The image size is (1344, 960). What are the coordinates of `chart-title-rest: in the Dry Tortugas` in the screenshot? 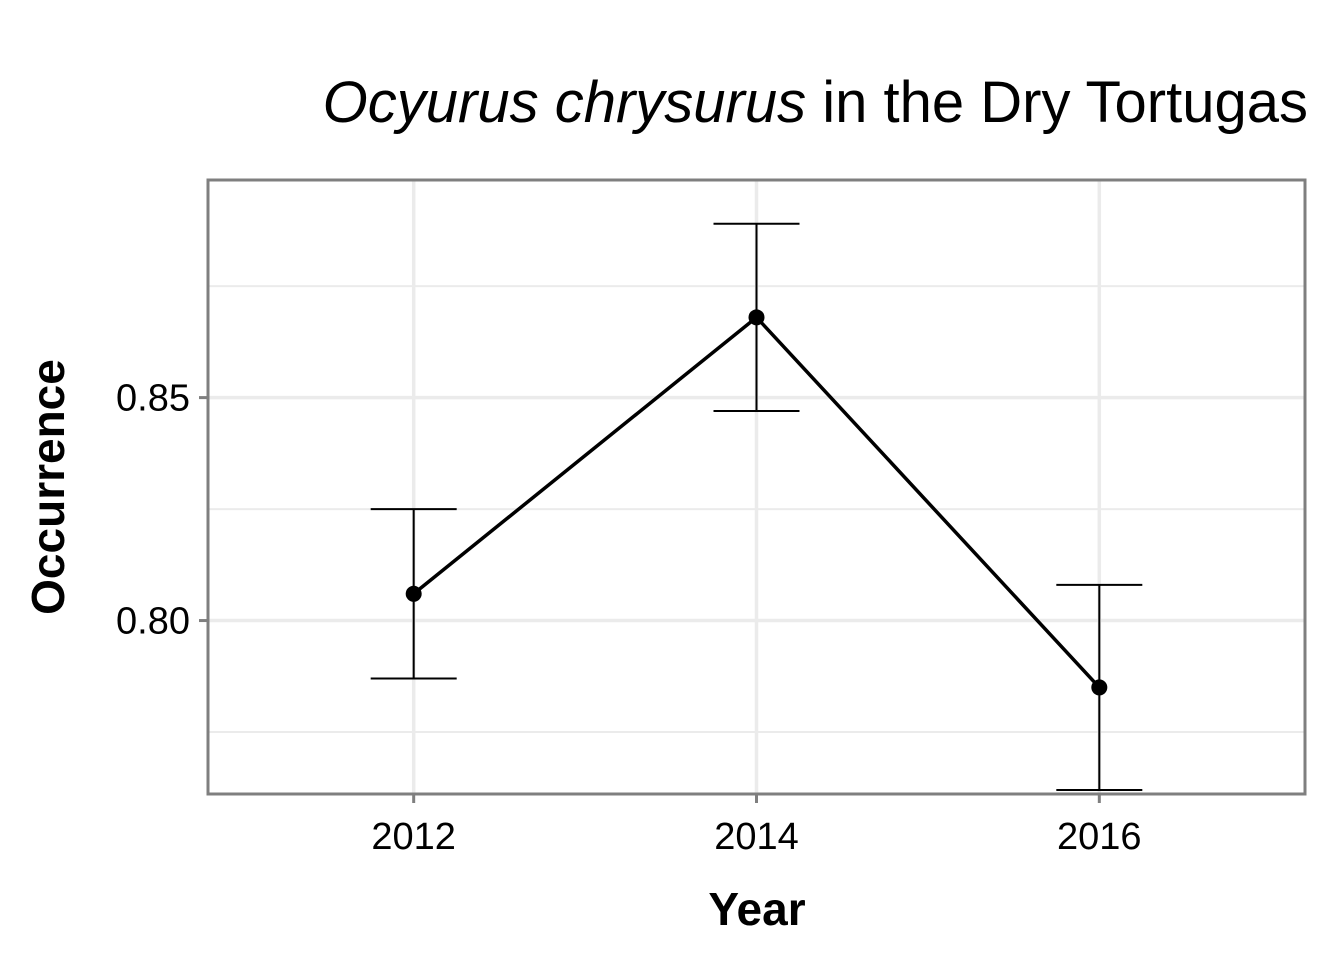 It's located at (1065, 102).